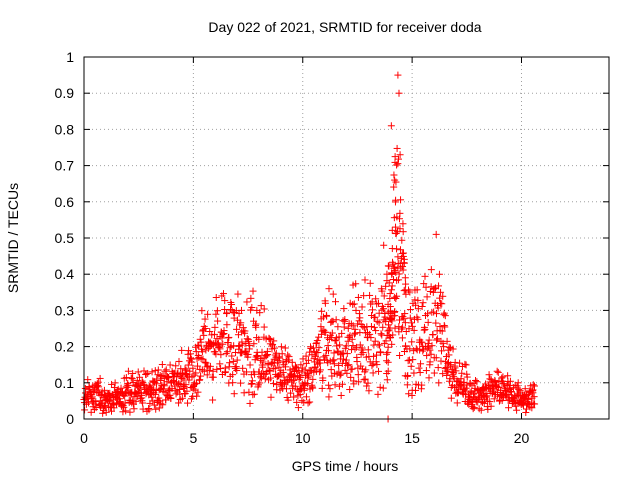  Describe the element at coordinates (65, 238) in the screenshot. I see `y-tick-label: 0.5` at that location.